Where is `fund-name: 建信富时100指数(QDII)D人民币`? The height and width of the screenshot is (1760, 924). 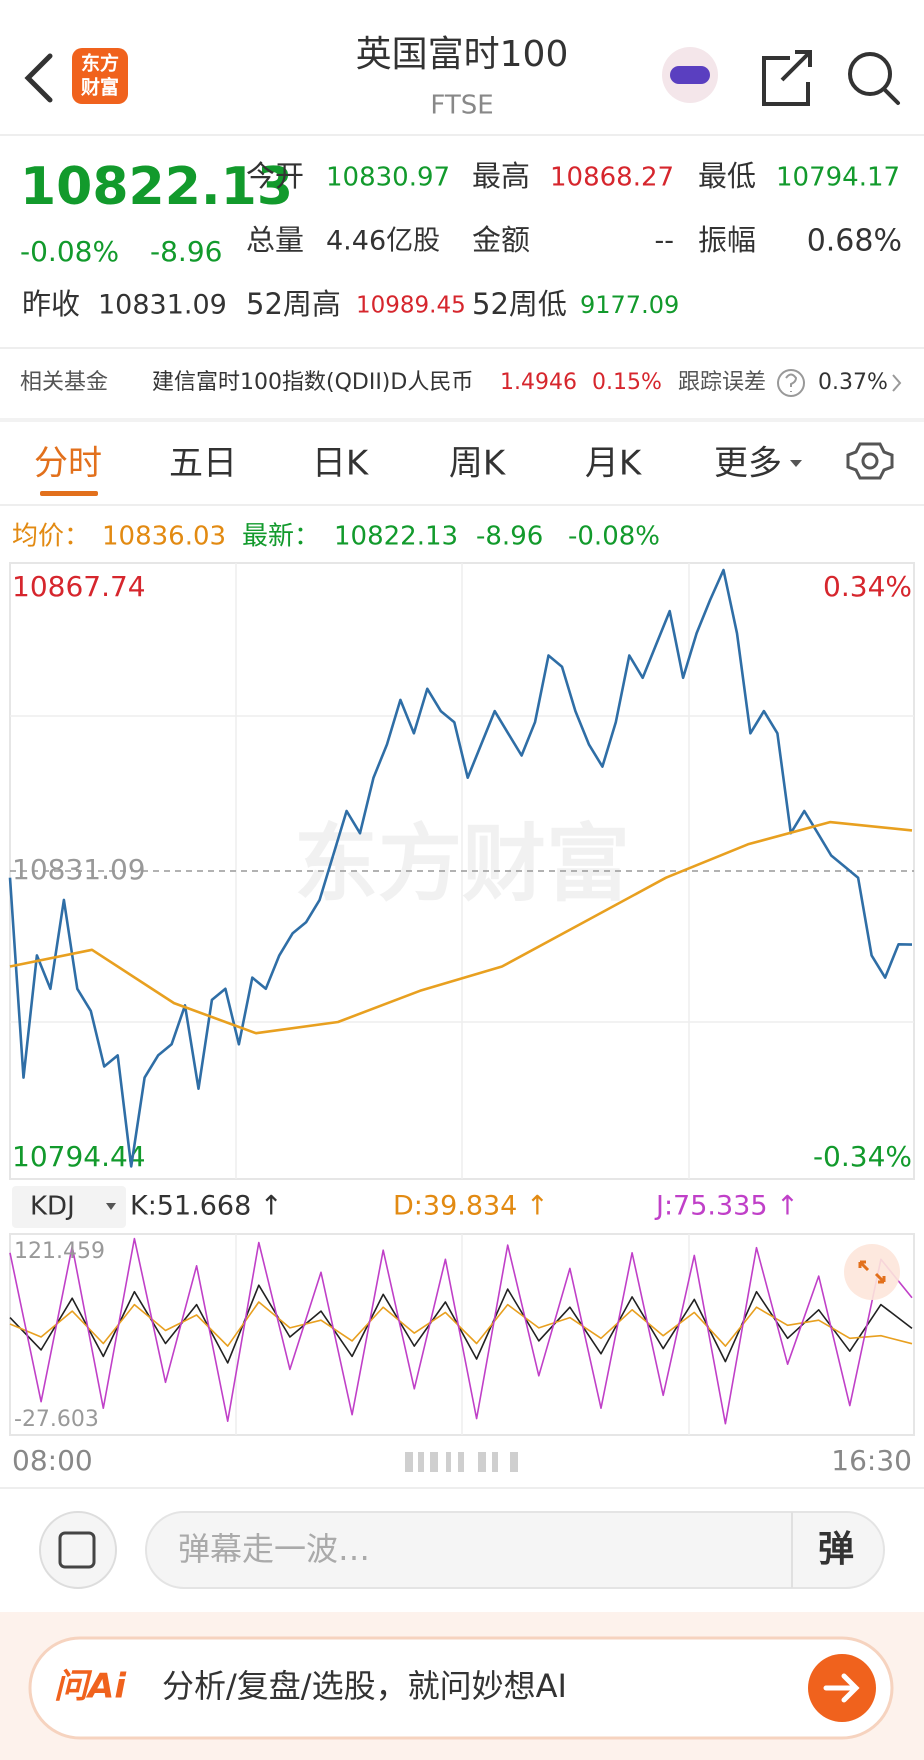
fund-name: 建信富时100指数(QDII)D人民币 is located at coordinates (312, 382).